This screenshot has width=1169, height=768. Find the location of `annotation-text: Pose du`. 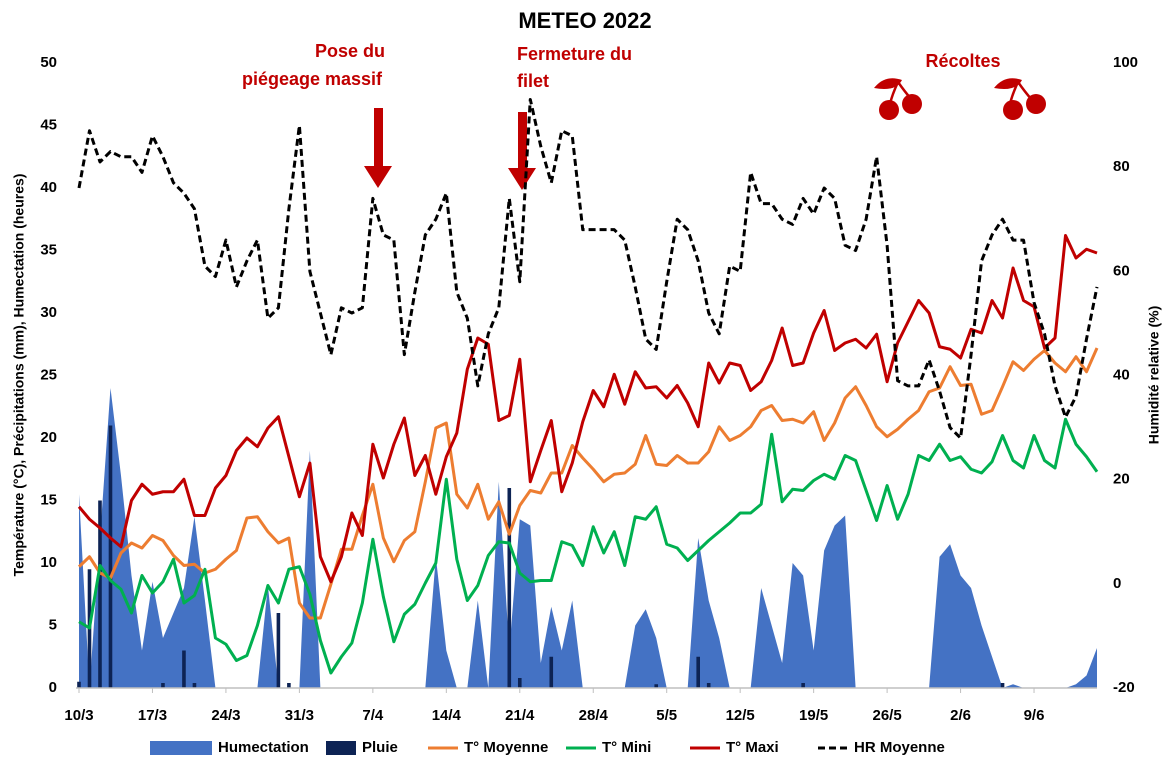

annotation-text: Pose du is located at coordinates (350, 51).